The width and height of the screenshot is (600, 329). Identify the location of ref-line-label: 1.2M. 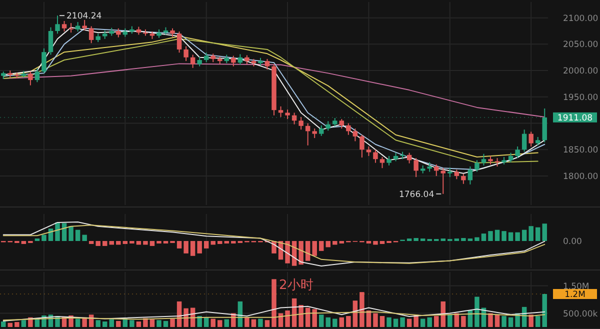
(575, 295).